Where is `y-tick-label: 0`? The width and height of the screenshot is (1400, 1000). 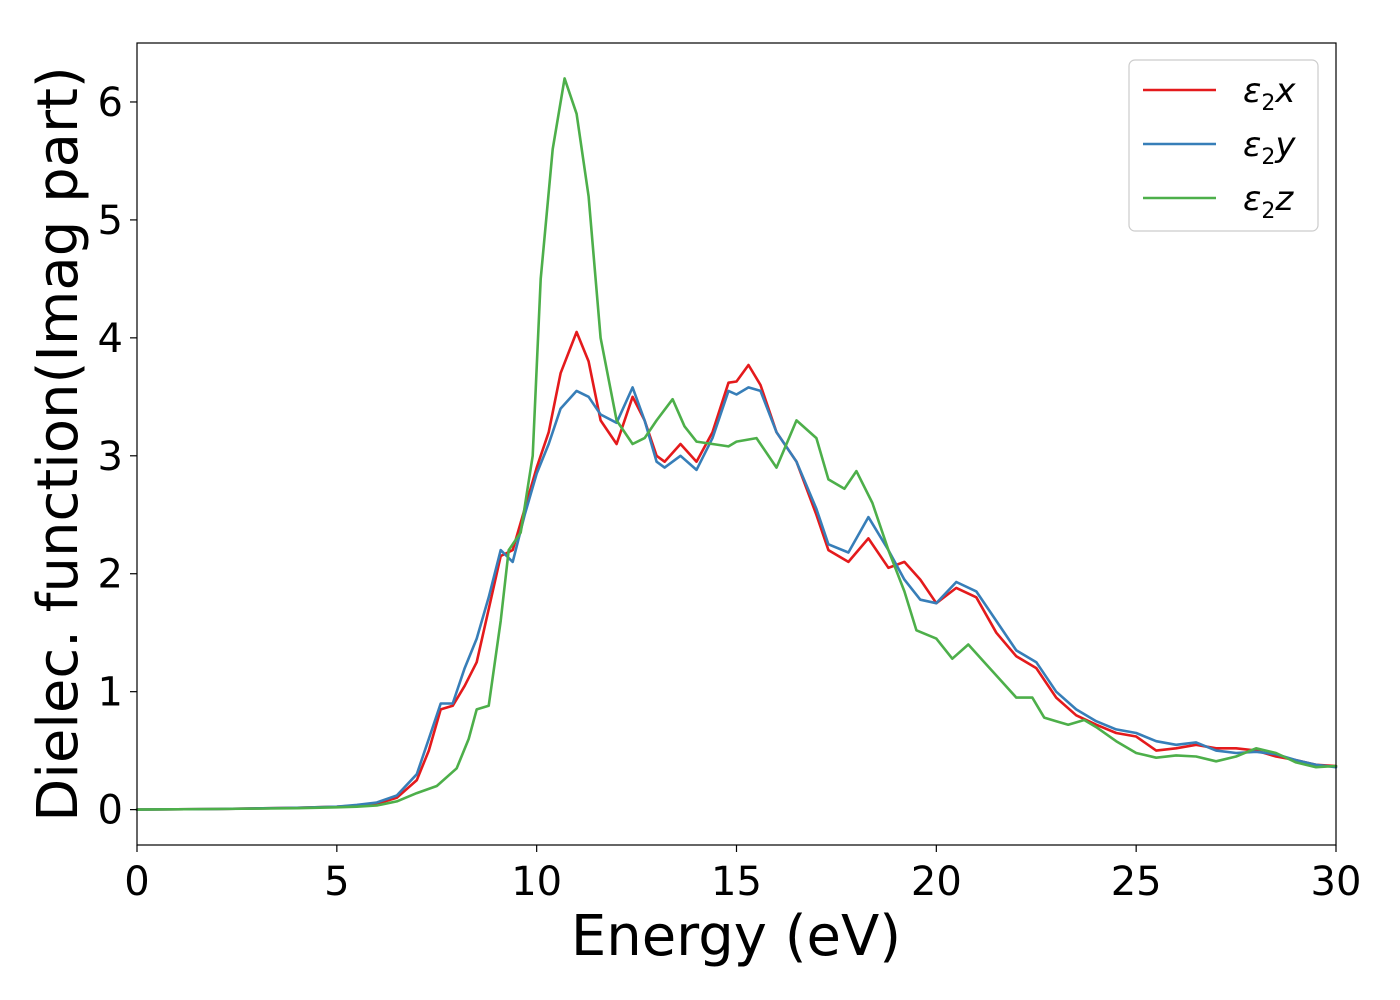 y-tick-label: 0 is located at coordinates (110, 811).